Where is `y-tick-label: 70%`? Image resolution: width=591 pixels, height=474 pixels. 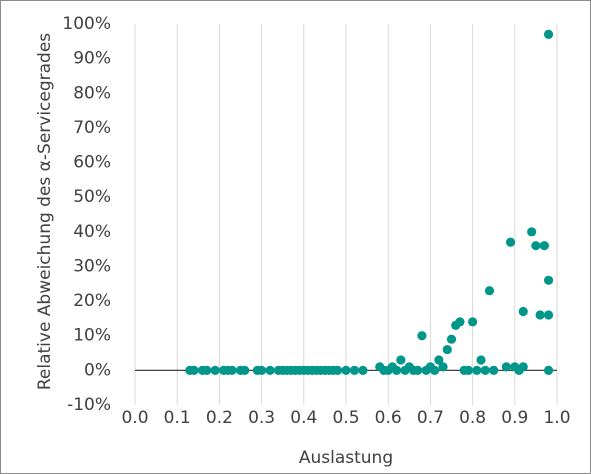
y-tick-label: 70% is located at coordinates (92, 128).